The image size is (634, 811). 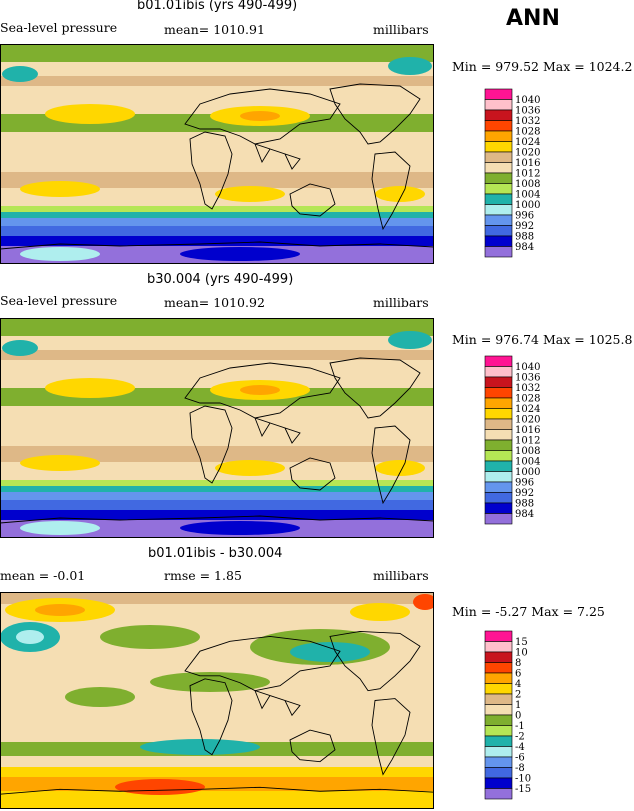 I want to click on panel-2-title: b30.004 (yrs 490-499), so click(x=220, y=279).